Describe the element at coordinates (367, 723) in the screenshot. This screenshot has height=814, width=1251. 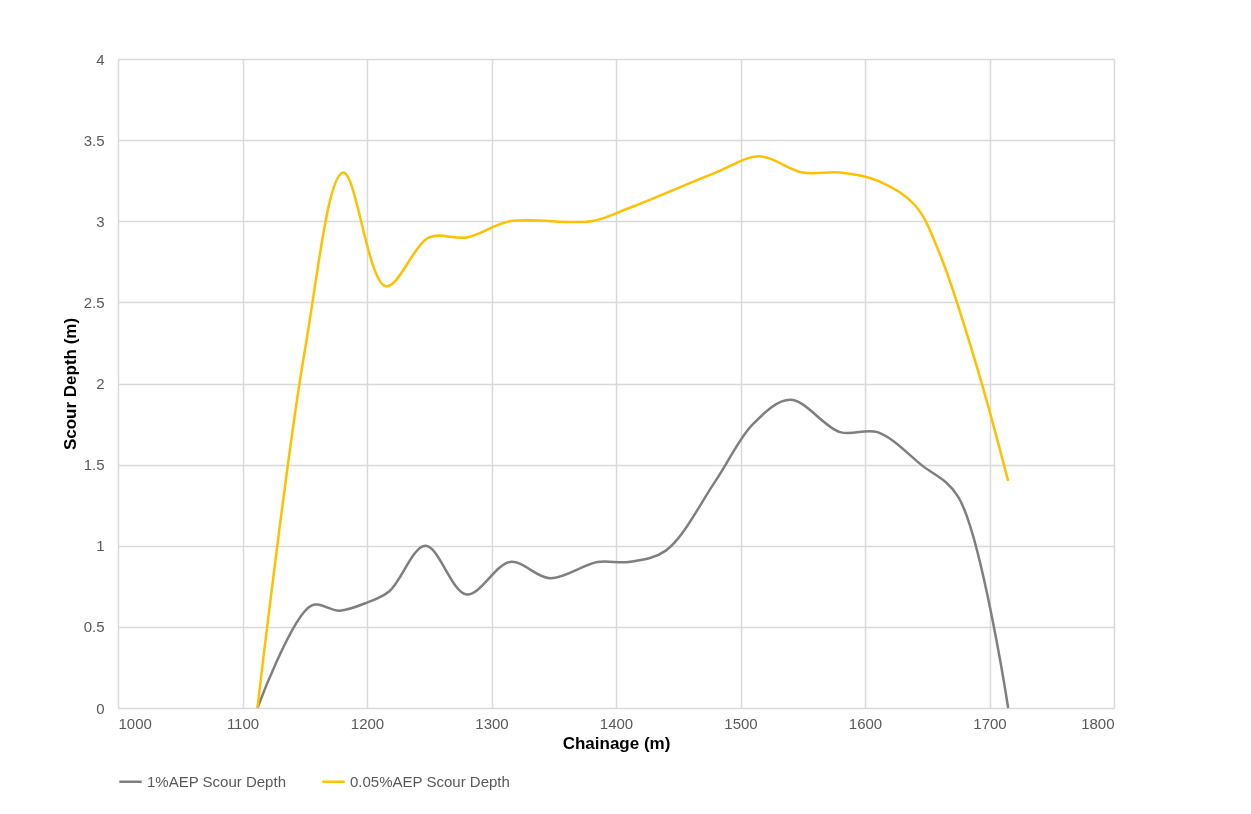
I see `x-tick-label: 1200` at that location.